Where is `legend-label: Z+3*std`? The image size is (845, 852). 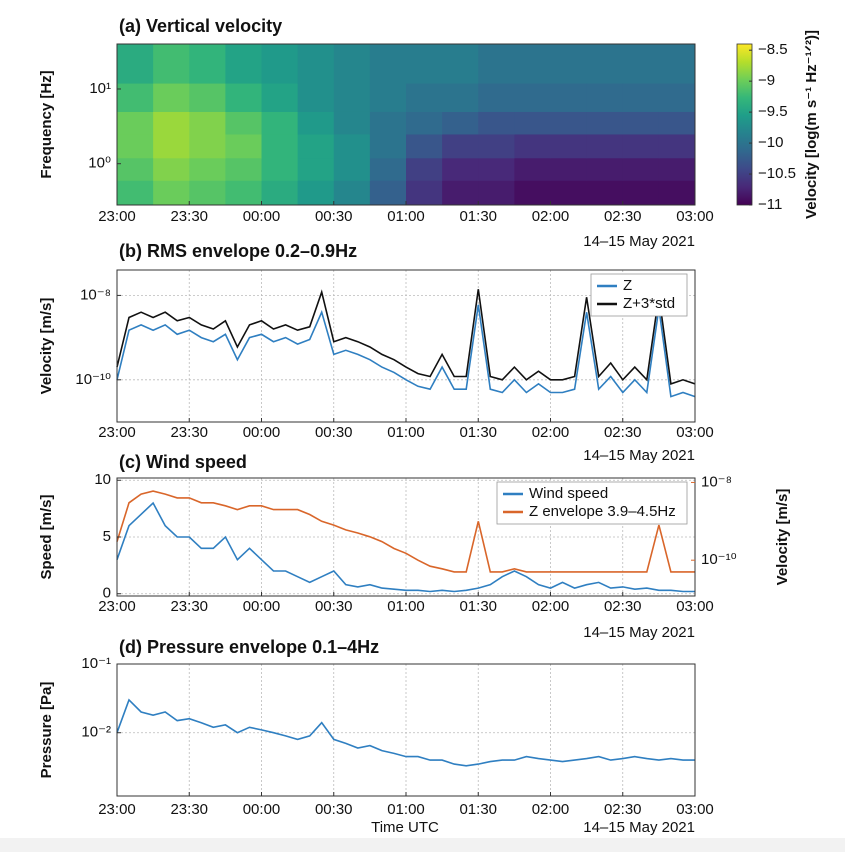
legend-label: Z+3*std is located at coordinates (649, 303).